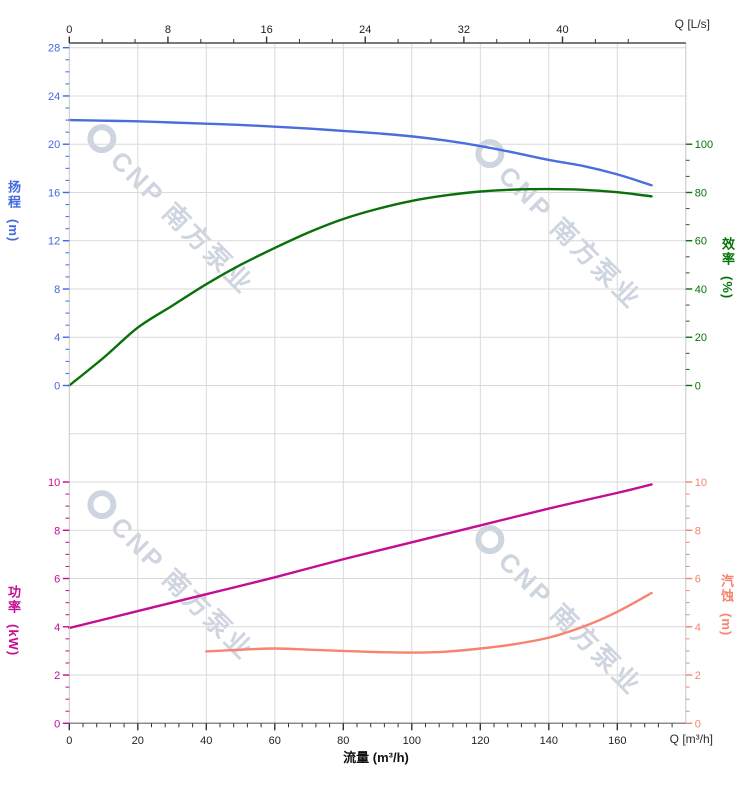  I want to click on efficiency-axis: 0 20 40 60 80 100, so click(699, 266).